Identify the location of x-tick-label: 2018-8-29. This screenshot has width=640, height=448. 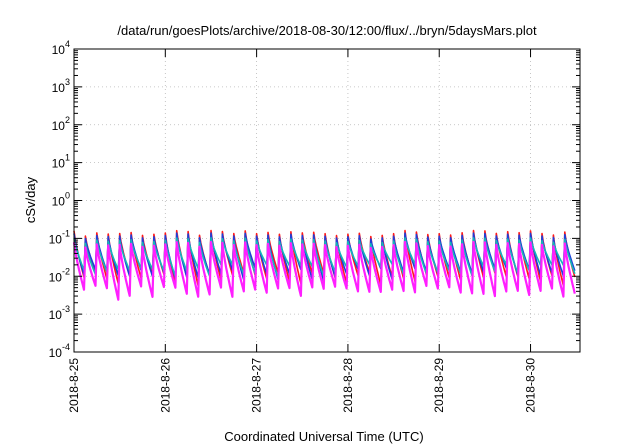
(439, 385).